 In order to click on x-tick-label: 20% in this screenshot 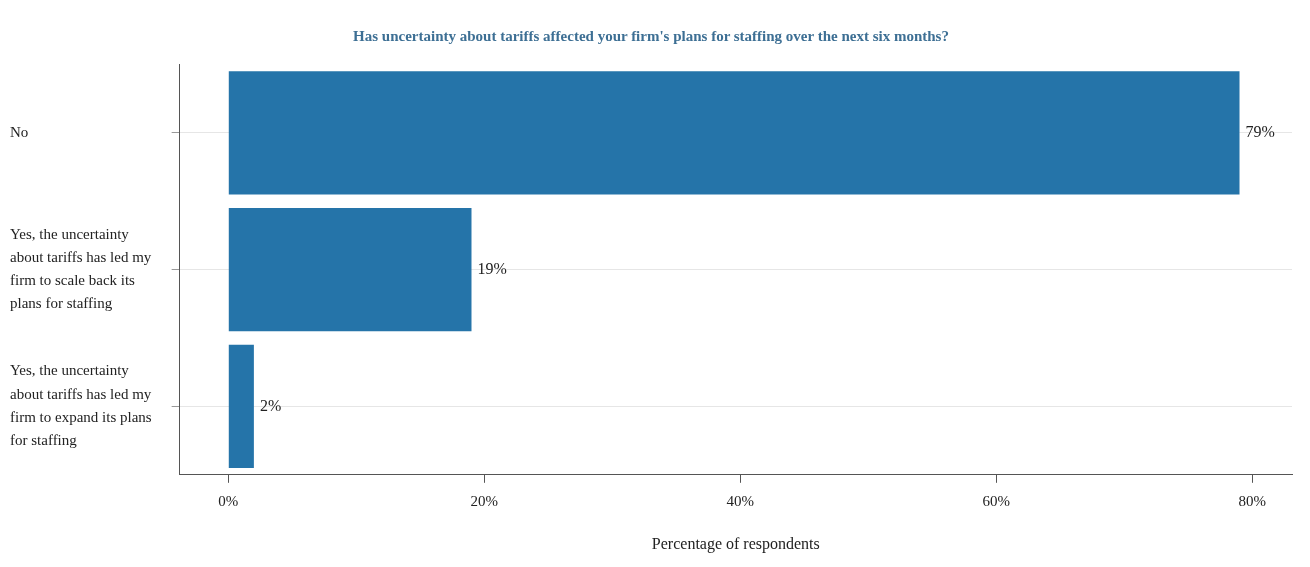, I will do `click(484, 500)`.